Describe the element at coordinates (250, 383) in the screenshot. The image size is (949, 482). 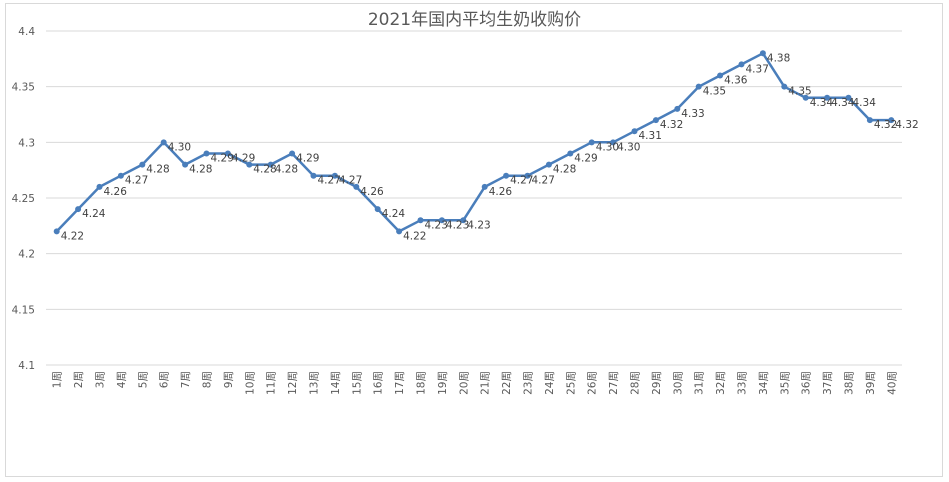
I see `x-tick-label: 10周` at that location.